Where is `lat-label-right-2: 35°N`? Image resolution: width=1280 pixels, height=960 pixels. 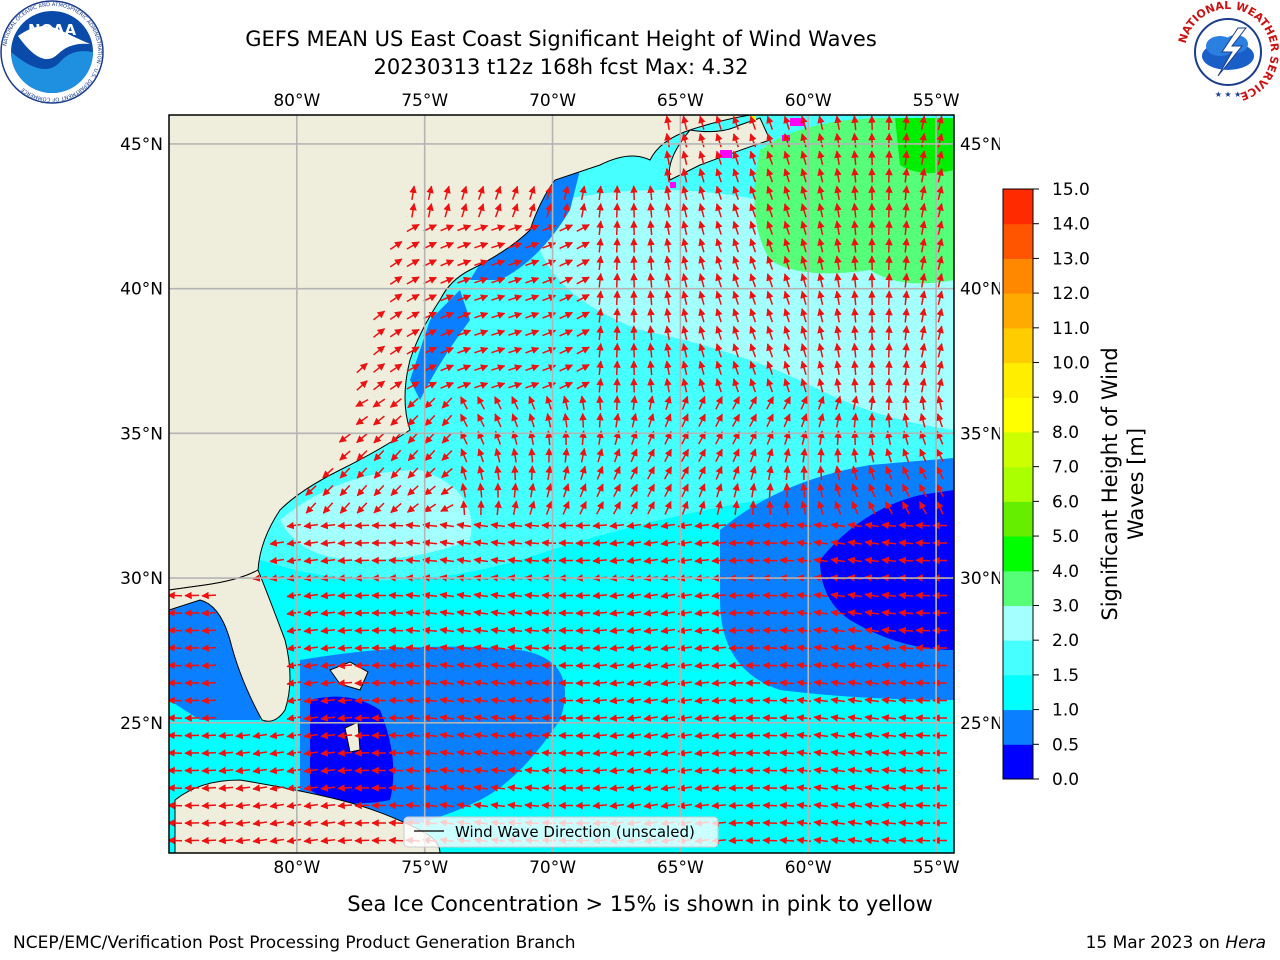 lat-label-right-2: 35°N is located at coordinates (980, 434).